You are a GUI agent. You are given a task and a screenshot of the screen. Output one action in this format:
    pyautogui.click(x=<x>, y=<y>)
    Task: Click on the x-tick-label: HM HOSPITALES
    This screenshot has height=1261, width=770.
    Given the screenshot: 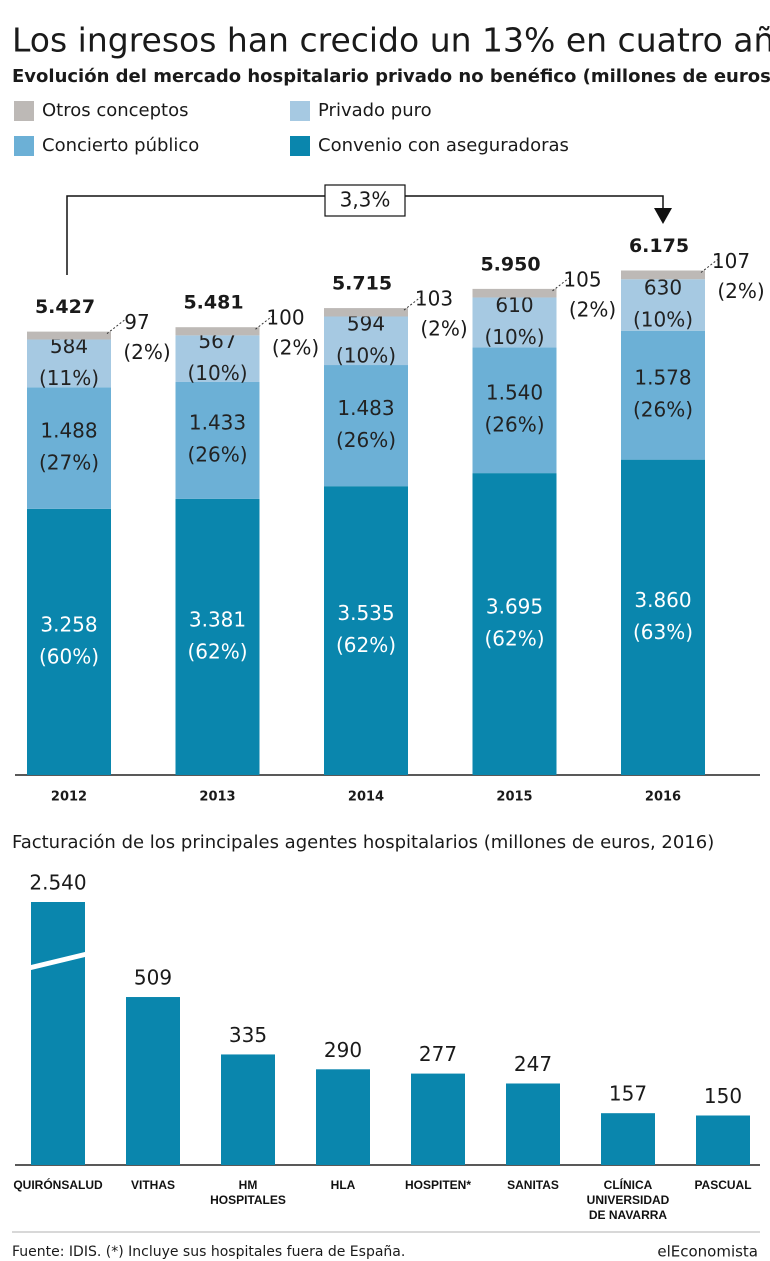 What is the action you would take?
    pyautogui.click(x=248, y=1192)
    